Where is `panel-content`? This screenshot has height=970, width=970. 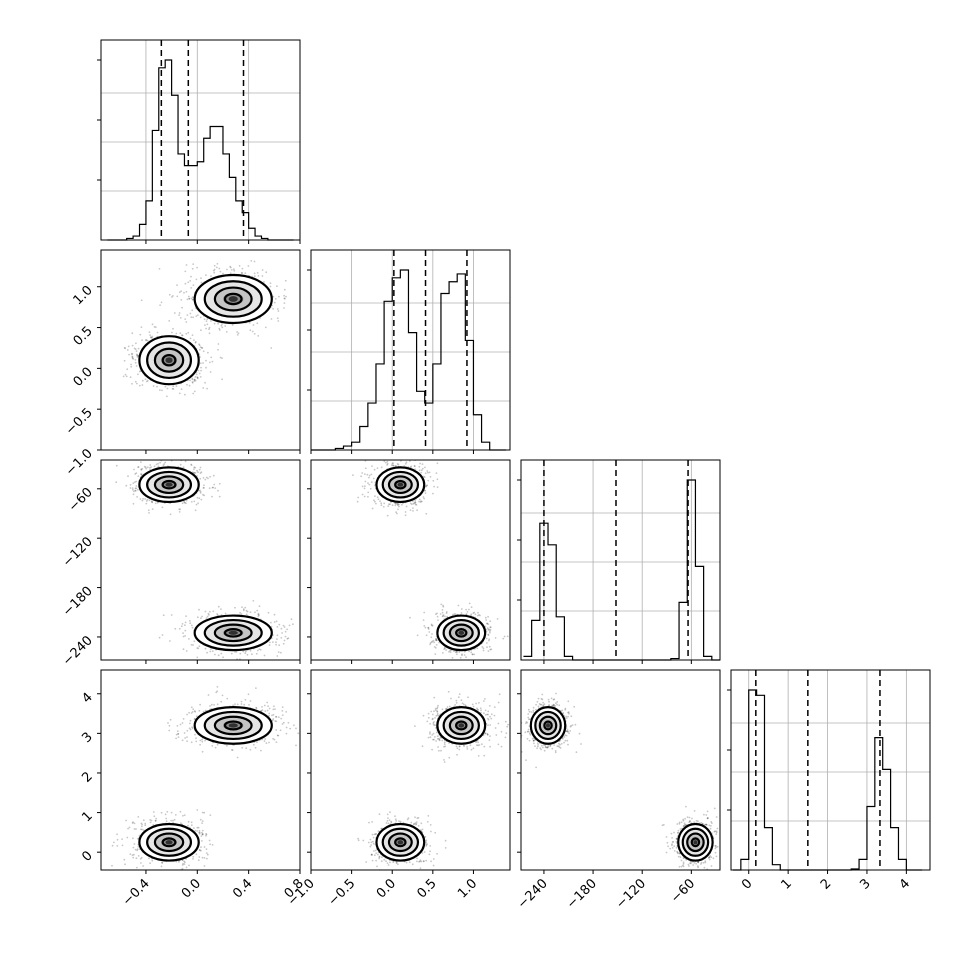
panel-content is located at coordinates (430, 558).